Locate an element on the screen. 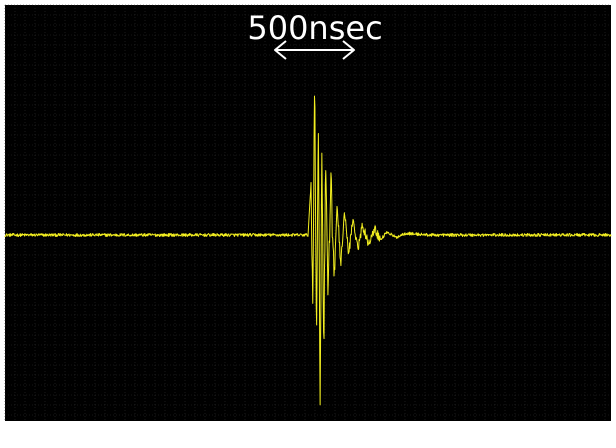 This screenshot has width=616, height=448. annotation-group: 500nsec is located at coordinates (315, 34).